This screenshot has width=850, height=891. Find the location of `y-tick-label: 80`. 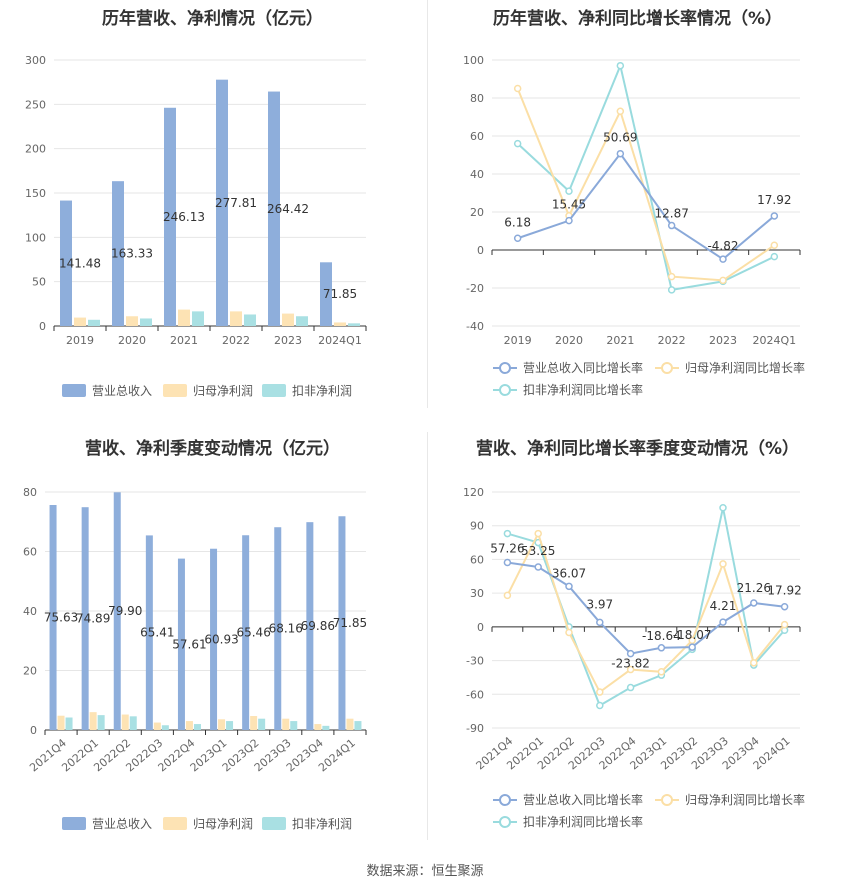

y-tick-label: 80 is located at coordinates (477, 98).